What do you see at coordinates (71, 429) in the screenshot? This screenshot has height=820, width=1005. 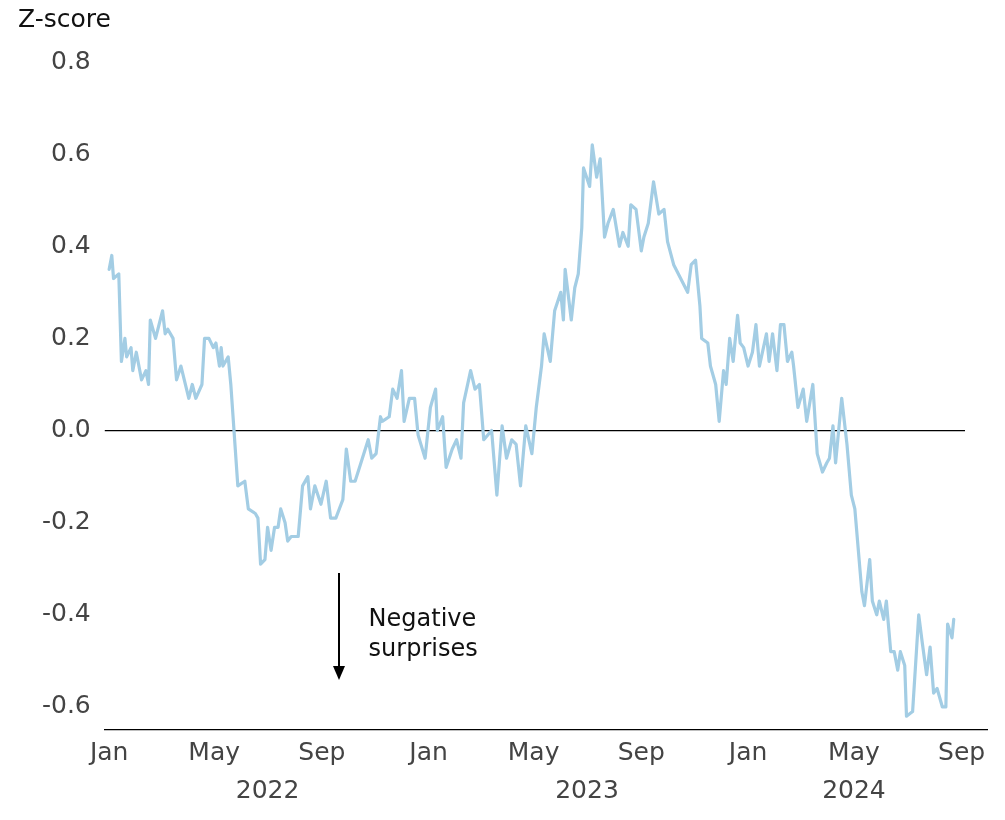 I see `y-tick-label: 0.0` at bounding box center [71, 429].